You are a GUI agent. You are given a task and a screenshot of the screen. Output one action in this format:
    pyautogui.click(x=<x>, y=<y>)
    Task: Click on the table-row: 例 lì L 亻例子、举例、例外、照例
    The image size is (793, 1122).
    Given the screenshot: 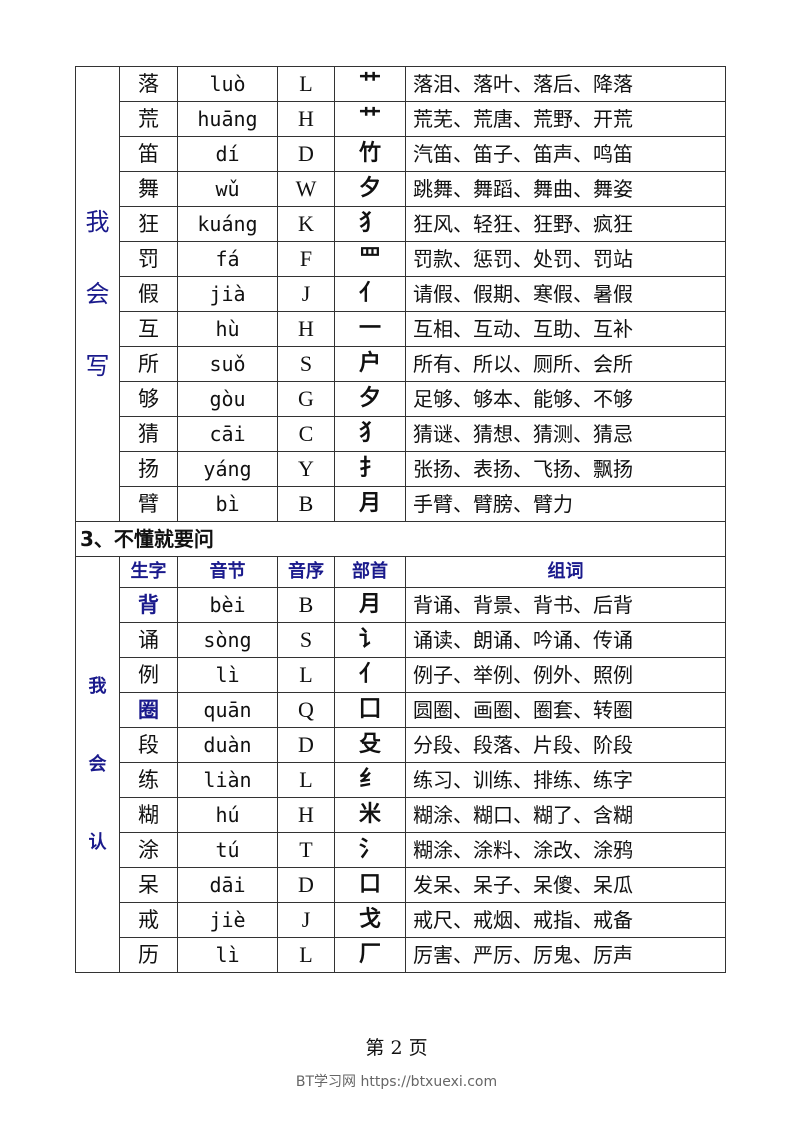 What is the action you would take?
    pyautogui.click(x=401, y=675)
    